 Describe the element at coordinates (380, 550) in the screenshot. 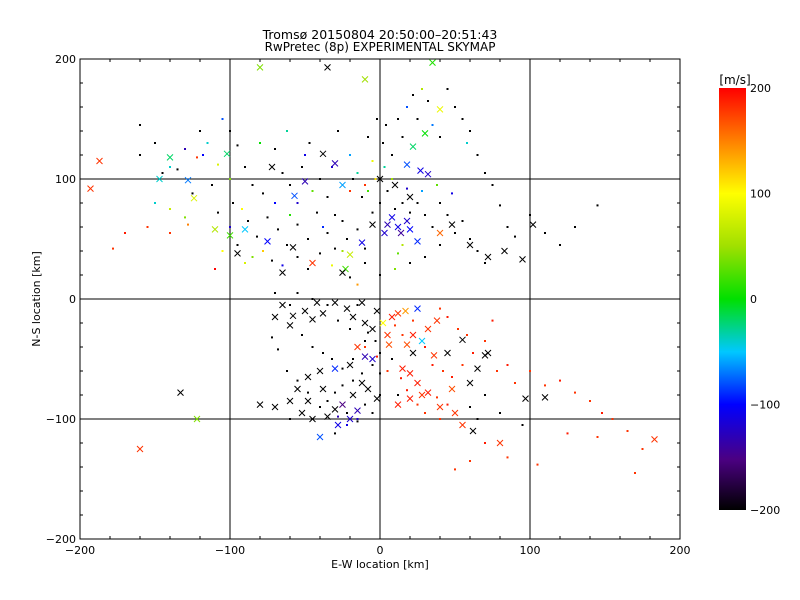

I see `x-tick-label: 0` at that location.